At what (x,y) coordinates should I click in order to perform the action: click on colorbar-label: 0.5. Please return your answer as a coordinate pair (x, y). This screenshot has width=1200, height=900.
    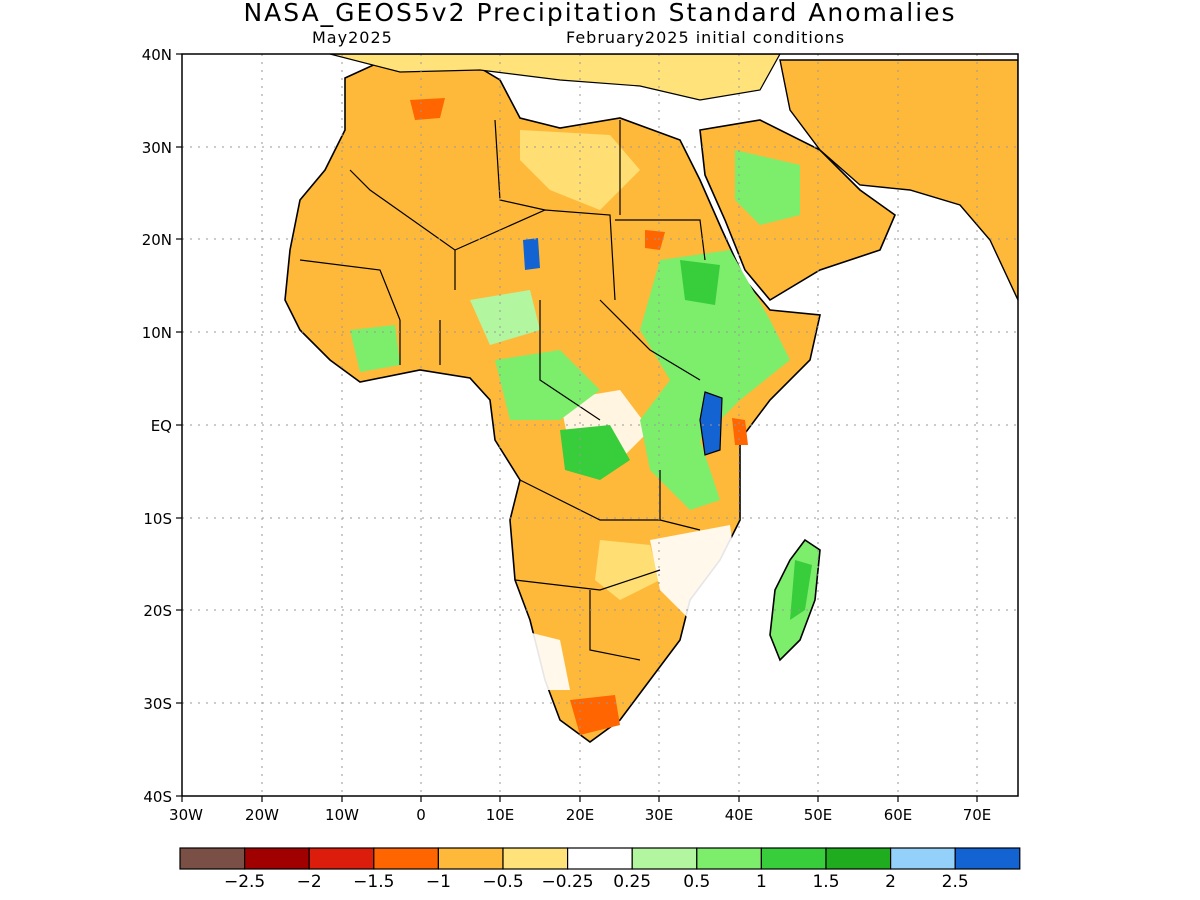
    Looking at the image, I should click on (696, 882).